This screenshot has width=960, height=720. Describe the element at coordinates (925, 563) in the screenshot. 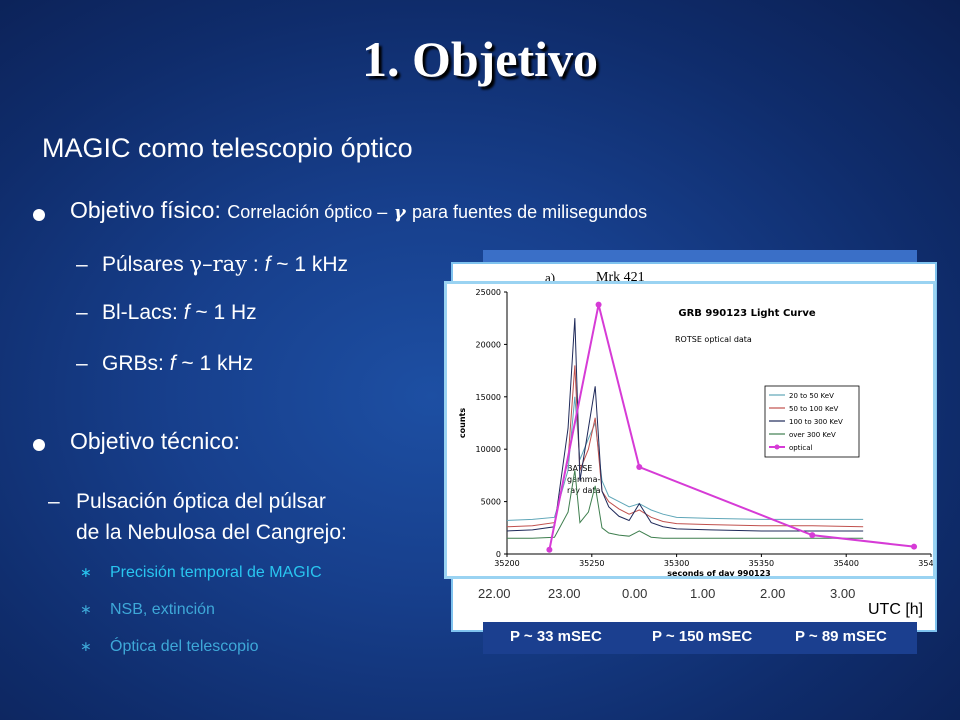

I see `x-tick-label: 35450` at that location.